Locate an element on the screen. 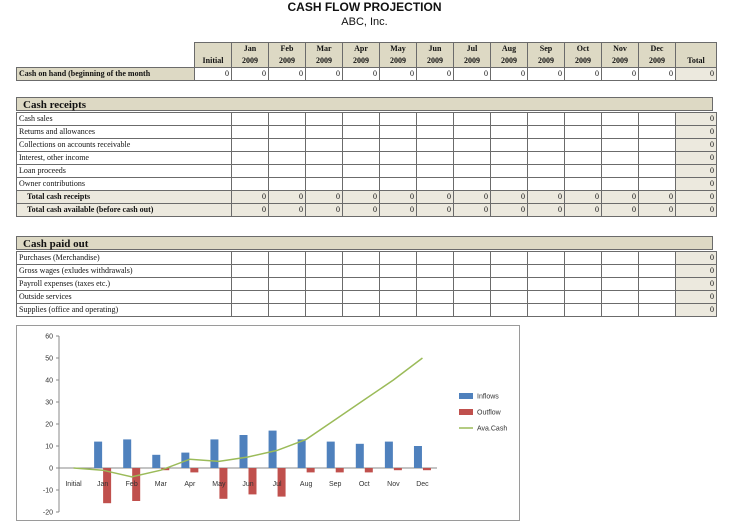  row-label: Gross wages (exludes withdrawals) is located at coordinates (124, 271).